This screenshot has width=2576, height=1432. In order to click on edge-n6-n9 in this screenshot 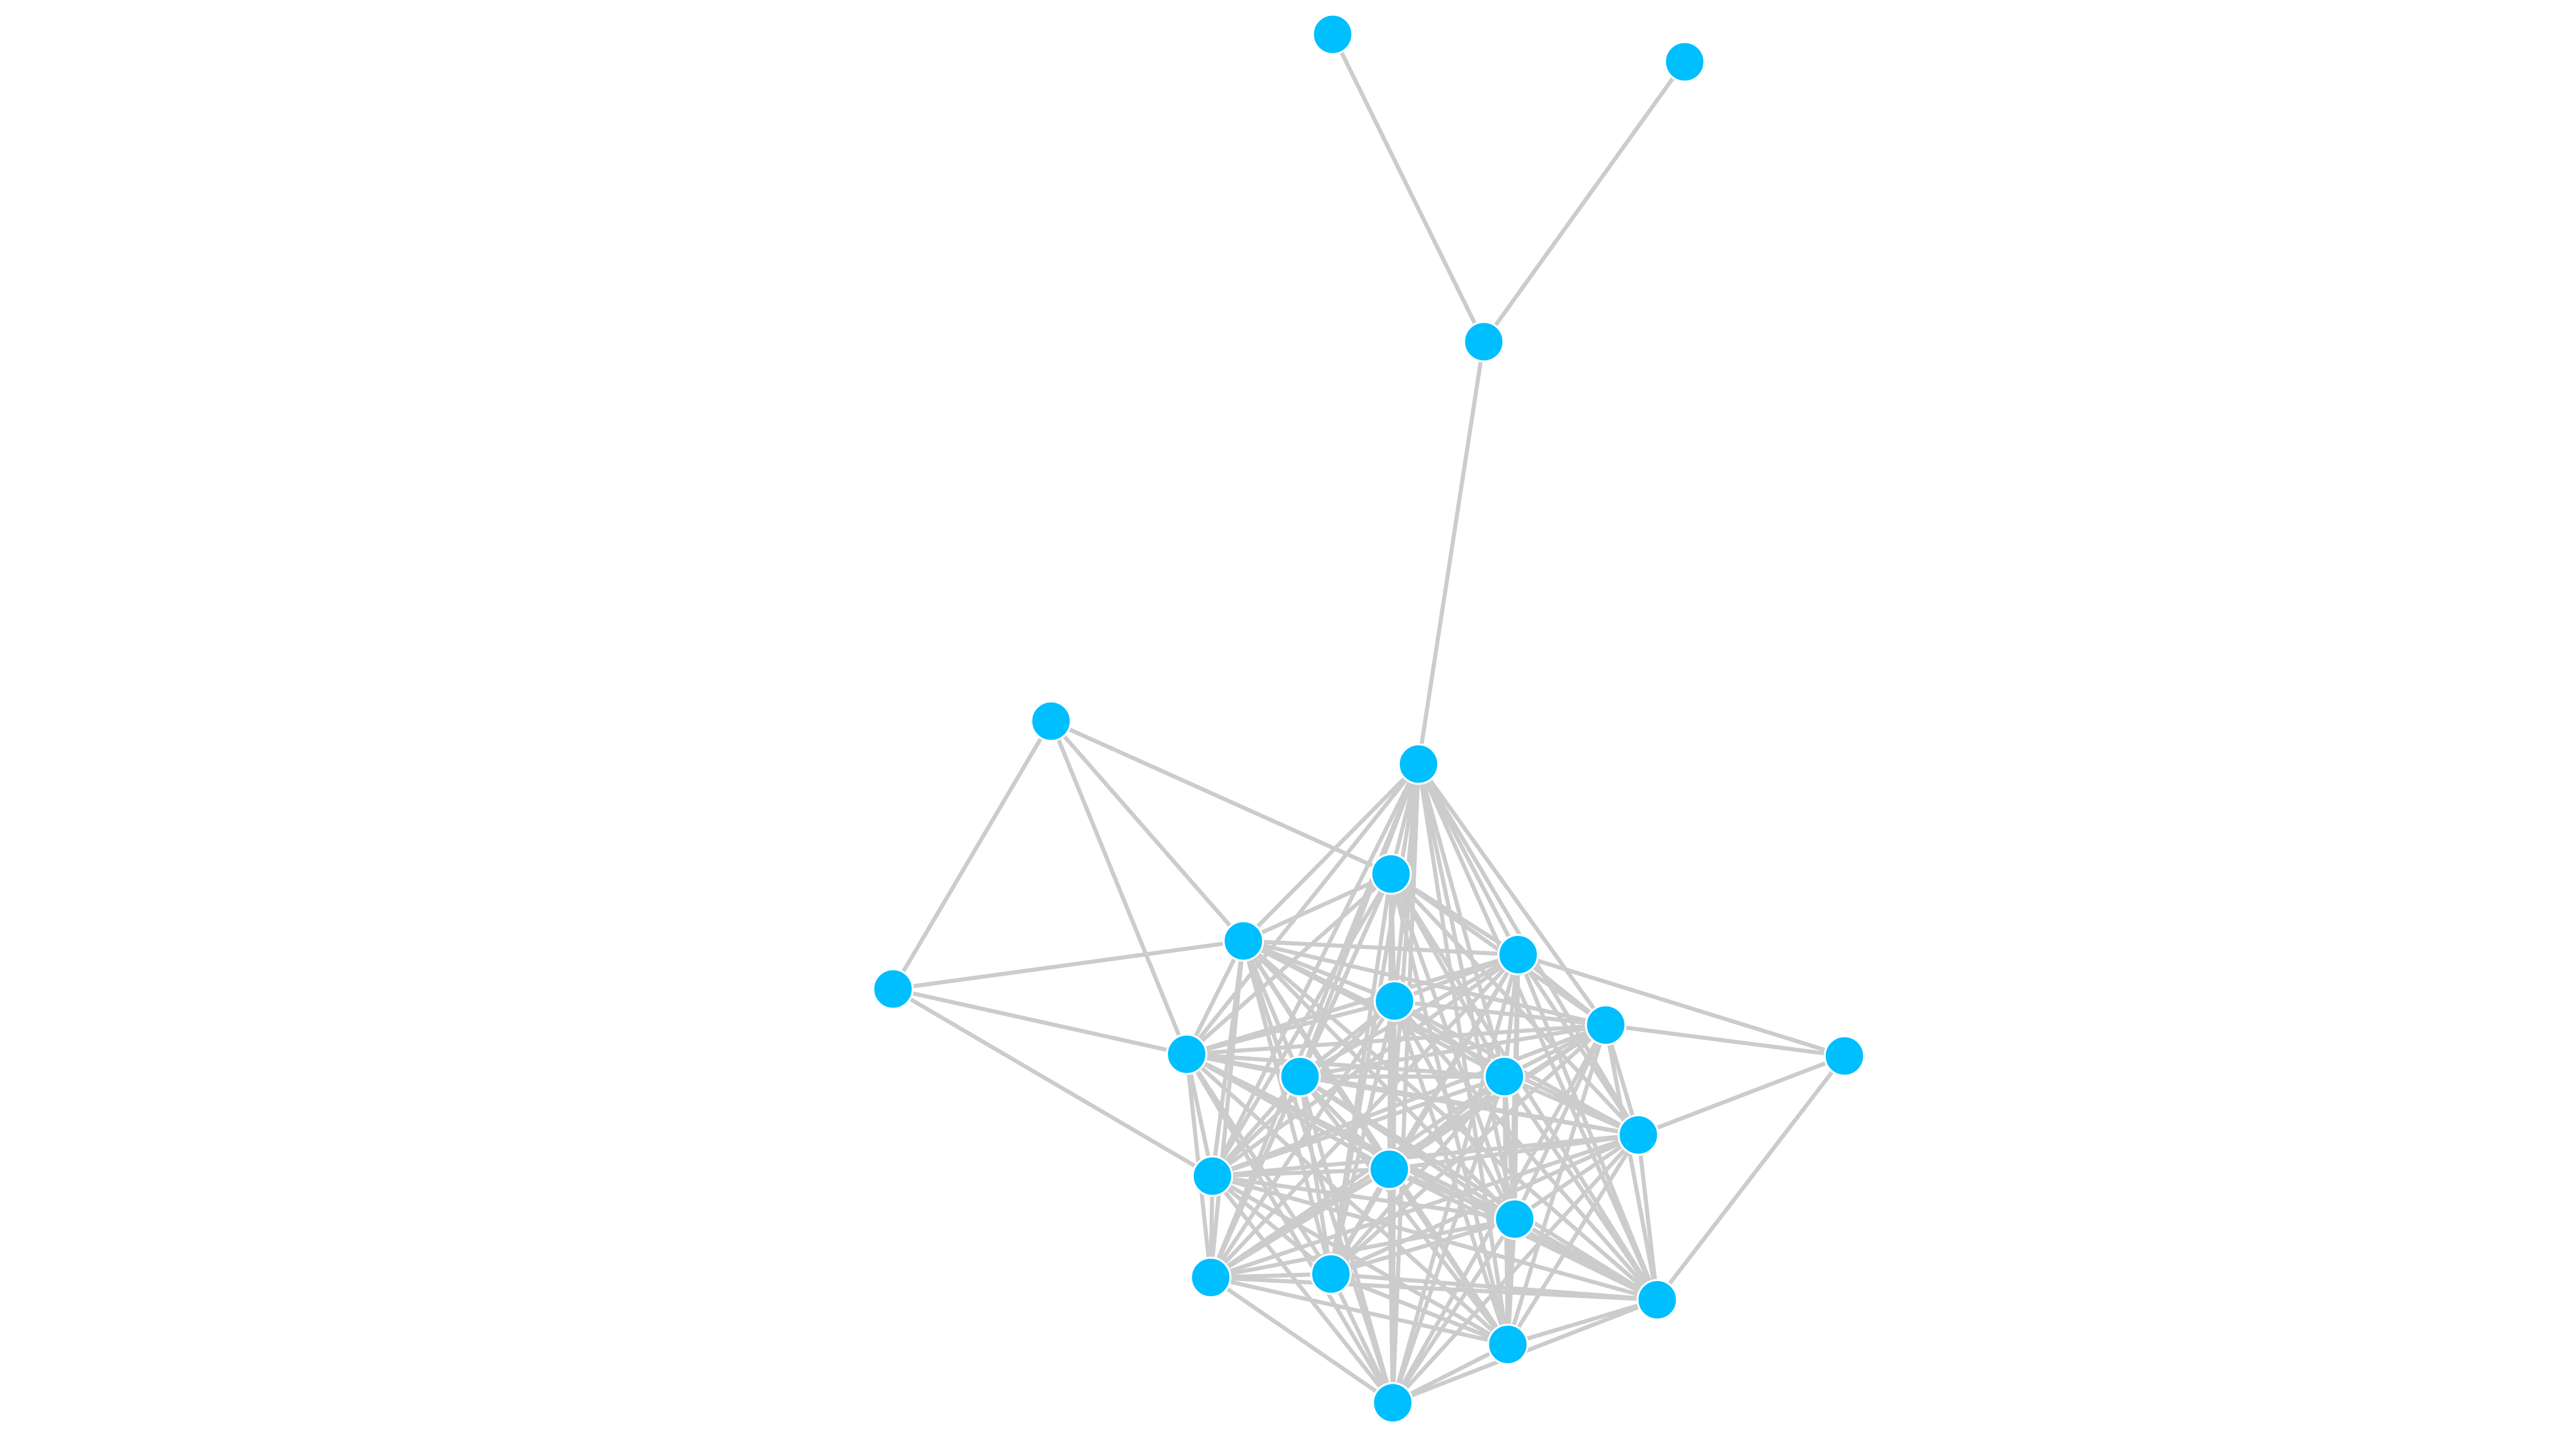, I will do `click(1319, 971)`.